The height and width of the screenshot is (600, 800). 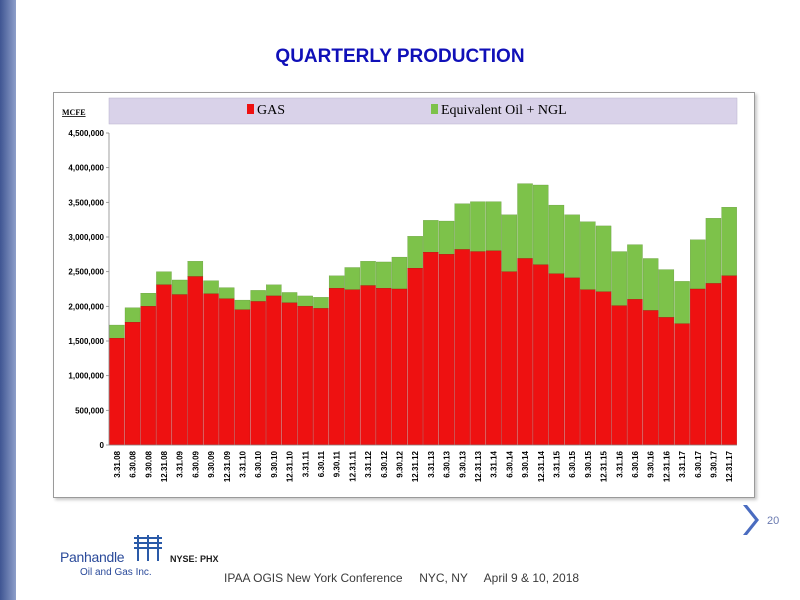 I want to click on legend-entry-oil: Equivalent Oil + NGL, so click(x=499, y=110).